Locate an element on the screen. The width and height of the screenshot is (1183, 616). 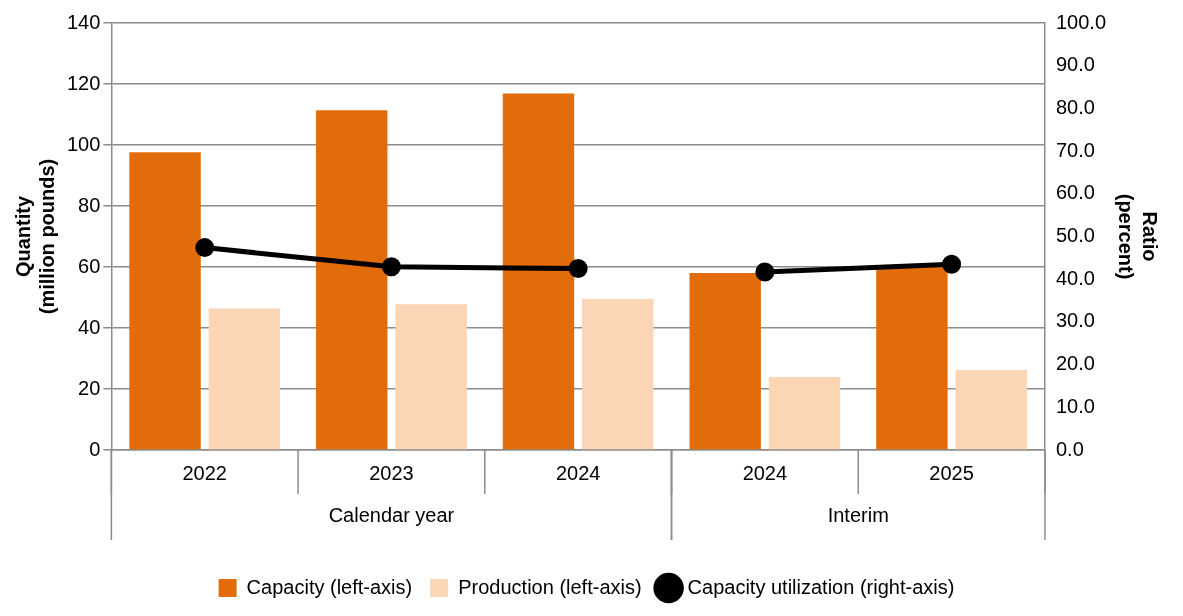
y-tick-label: 0 is located at coordinates (95, 448).